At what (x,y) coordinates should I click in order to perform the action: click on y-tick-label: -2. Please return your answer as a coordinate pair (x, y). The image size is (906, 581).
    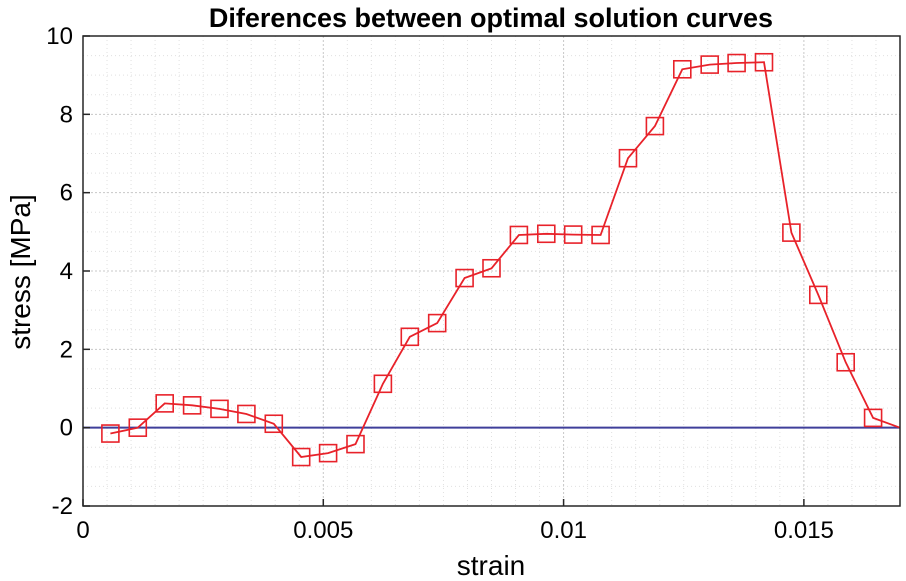
    Looking at the image, I should click on (62, 506).